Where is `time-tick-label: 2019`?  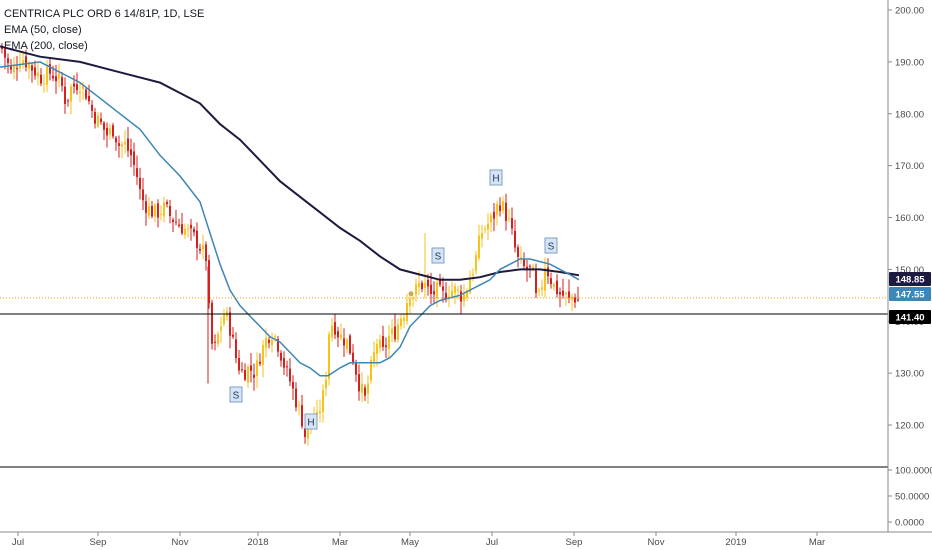 time-tick-label: 2019 is located at coordinates (735, 542).